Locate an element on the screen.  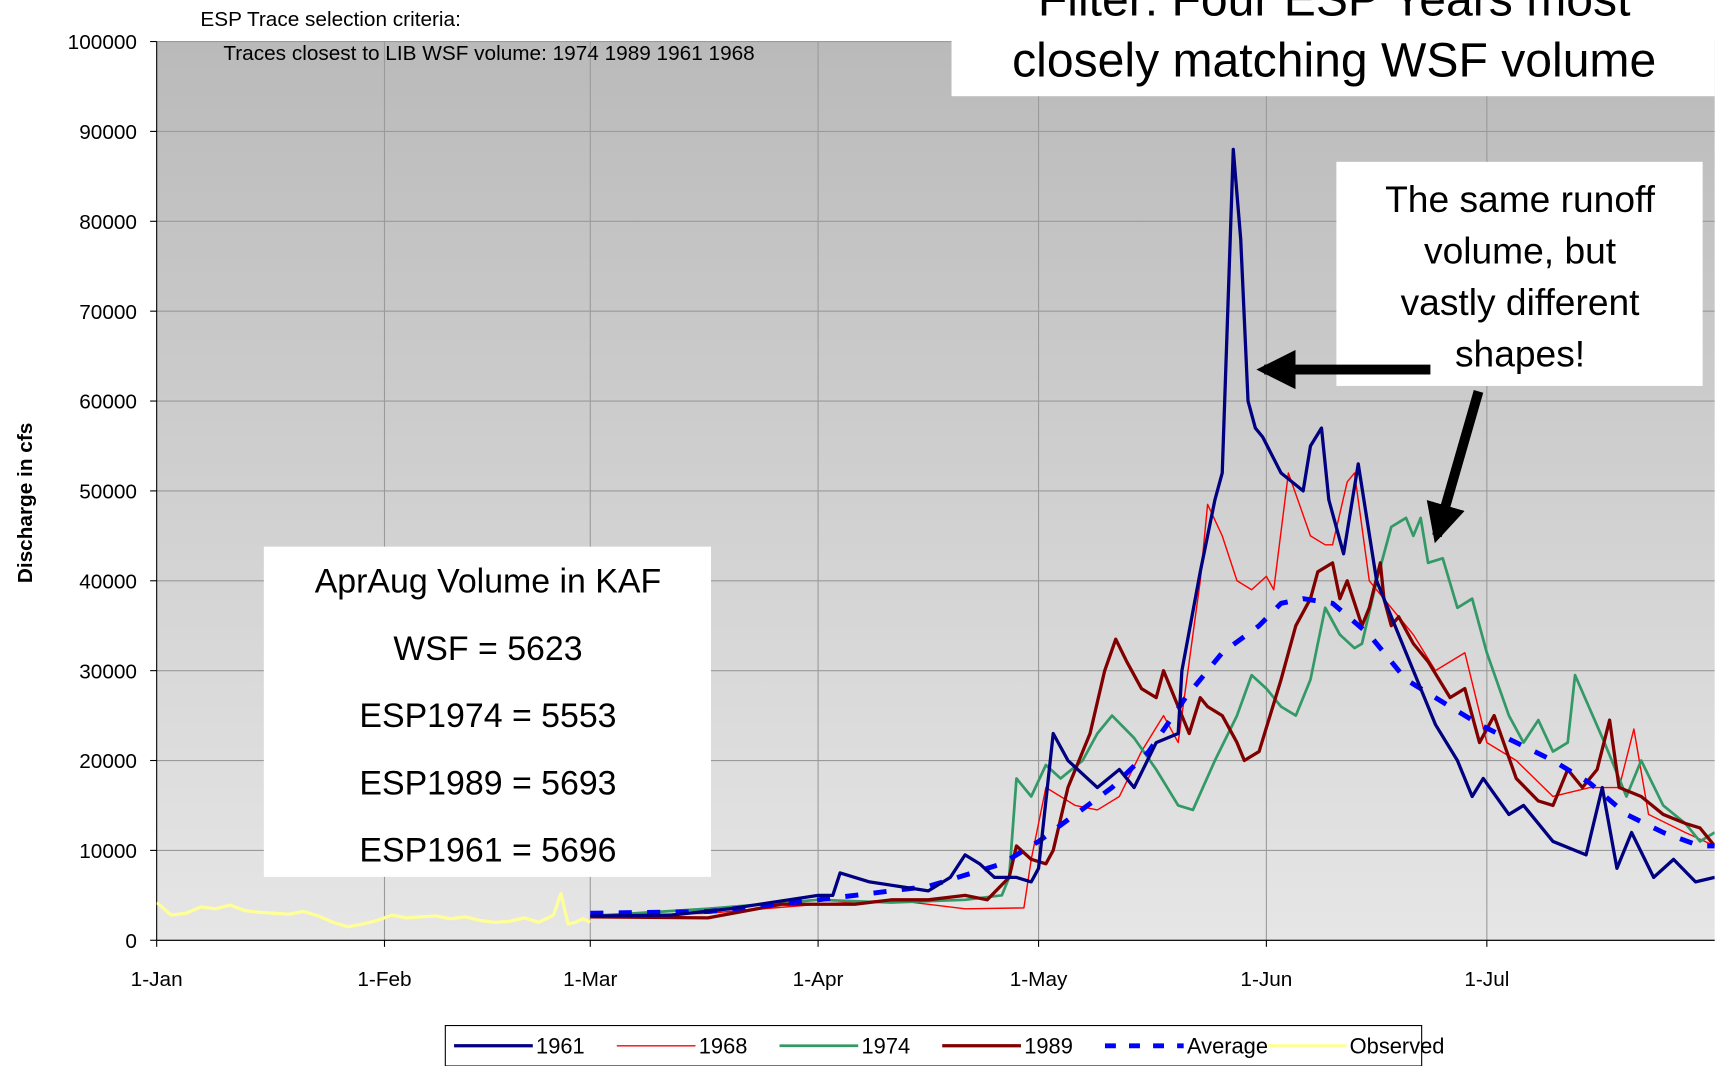
volume-text: WSF = 5623 is located at coordinates (487, 649).